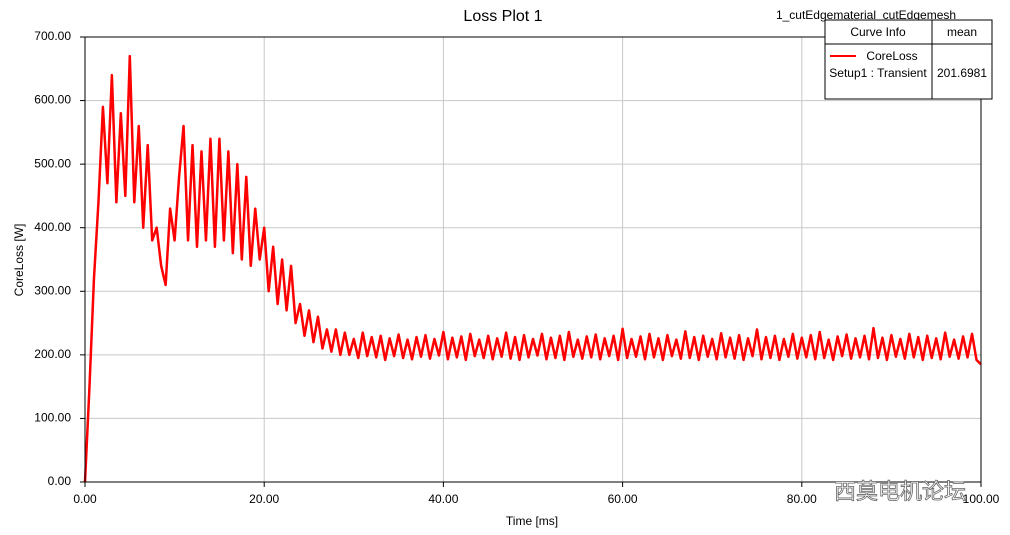 Image resolution: width=1010 pixels, height=535 pixels. What do you see at coordinates (623, 499) in the screenshot?
I see `x-tick-label: 60.00` at bounding box center [623, 499].